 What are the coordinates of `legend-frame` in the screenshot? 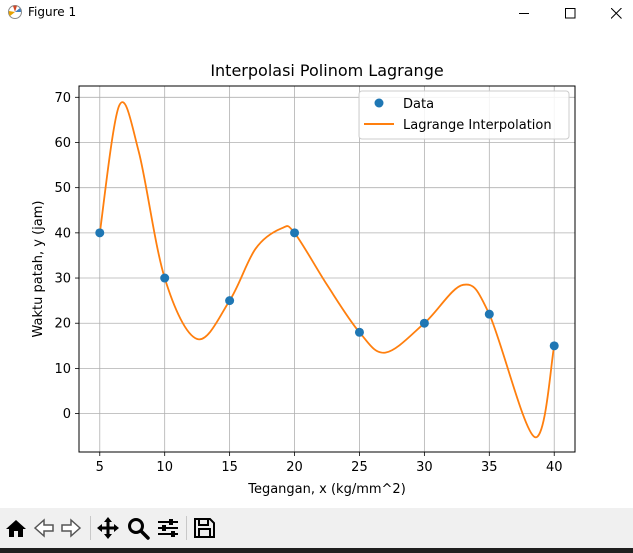 It's located at (464, 115).